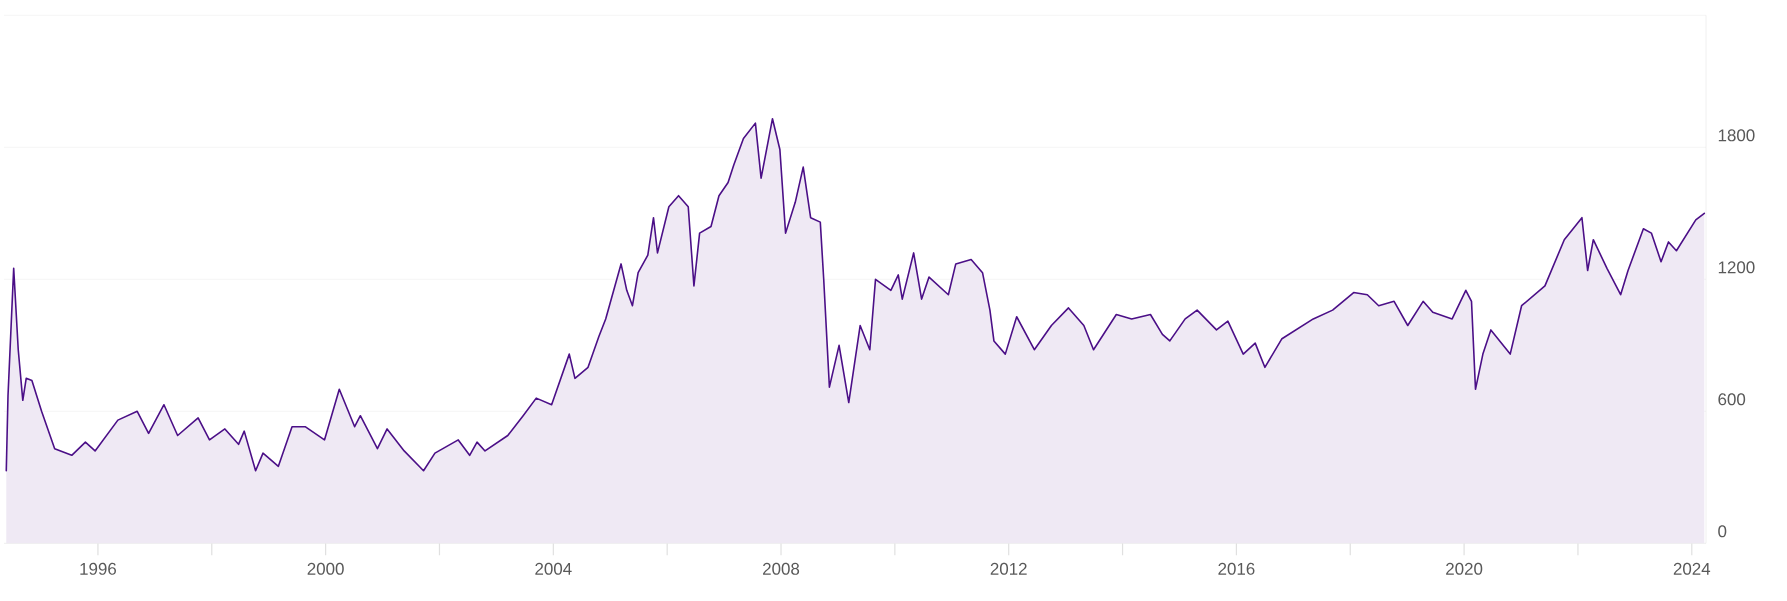 This screenshot has width=1787, height=601. What do you see at coordinates (1464, 568) in the screenshot?
I see `x-tick-label: 2020` at bounding box center [1464, 568].